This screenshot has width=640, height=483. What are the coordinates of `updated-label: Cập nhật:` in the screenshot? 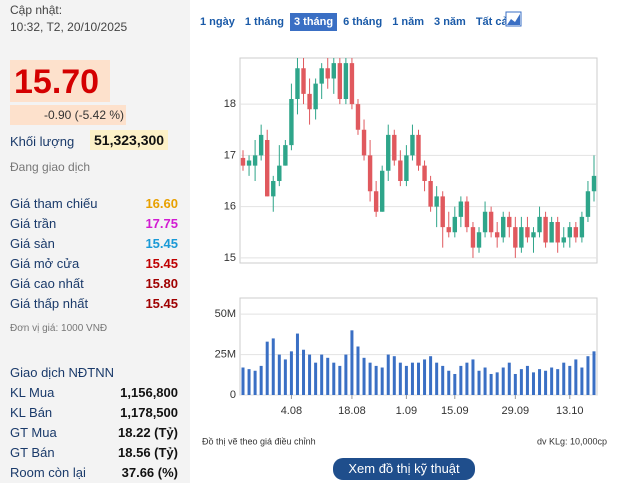 It's located at (36, 10).